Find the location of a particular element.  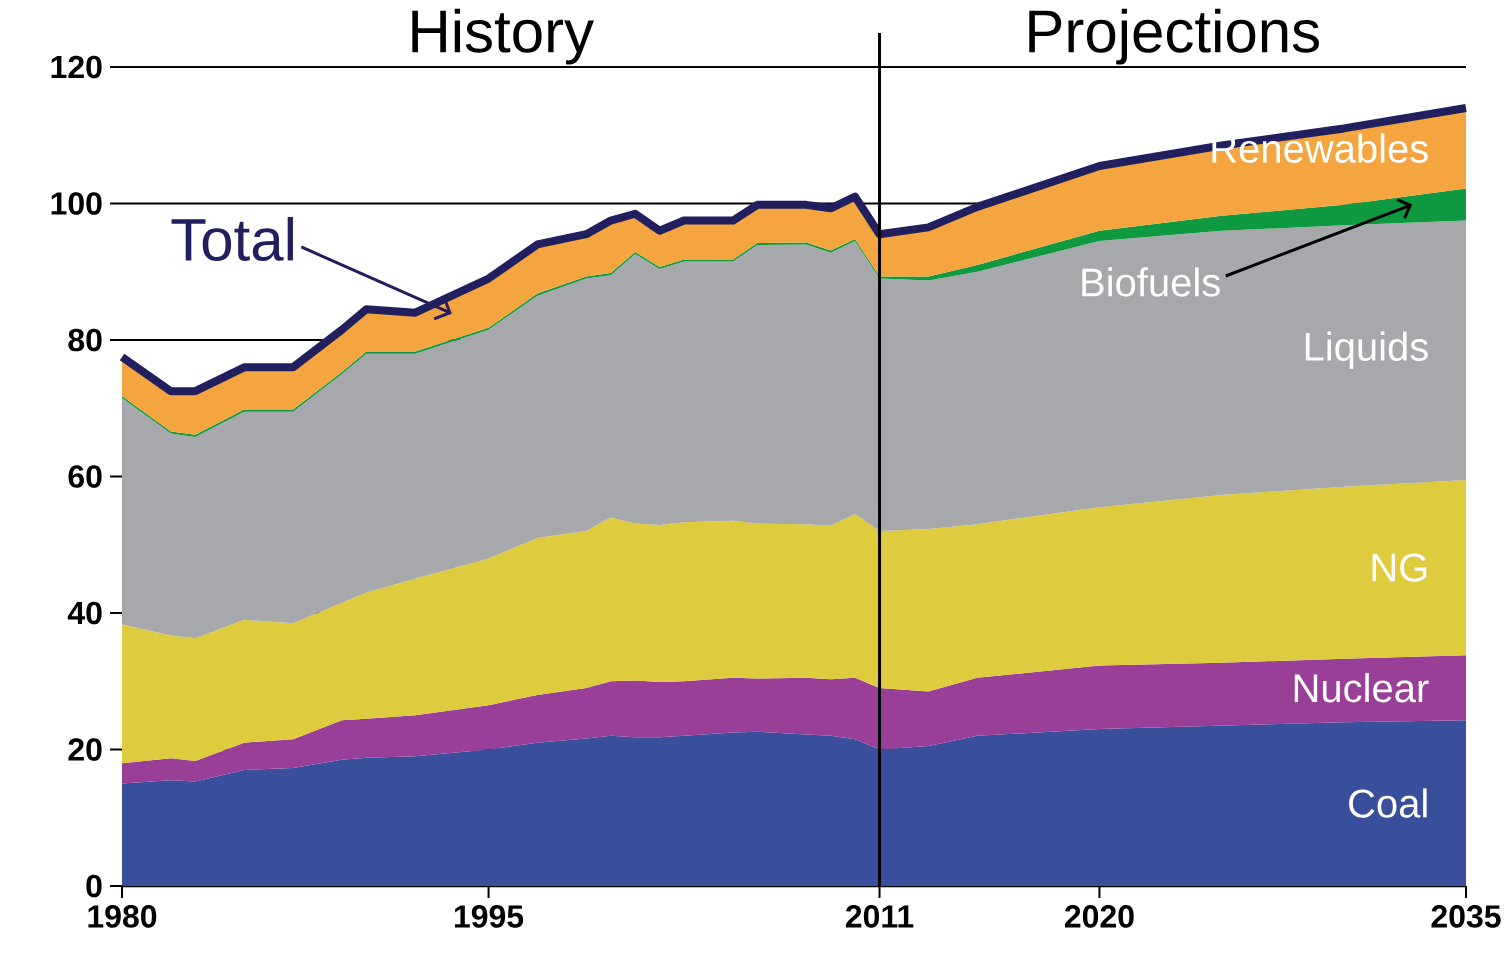

y-tick-label: 80 is located at coordinates (85, 340).